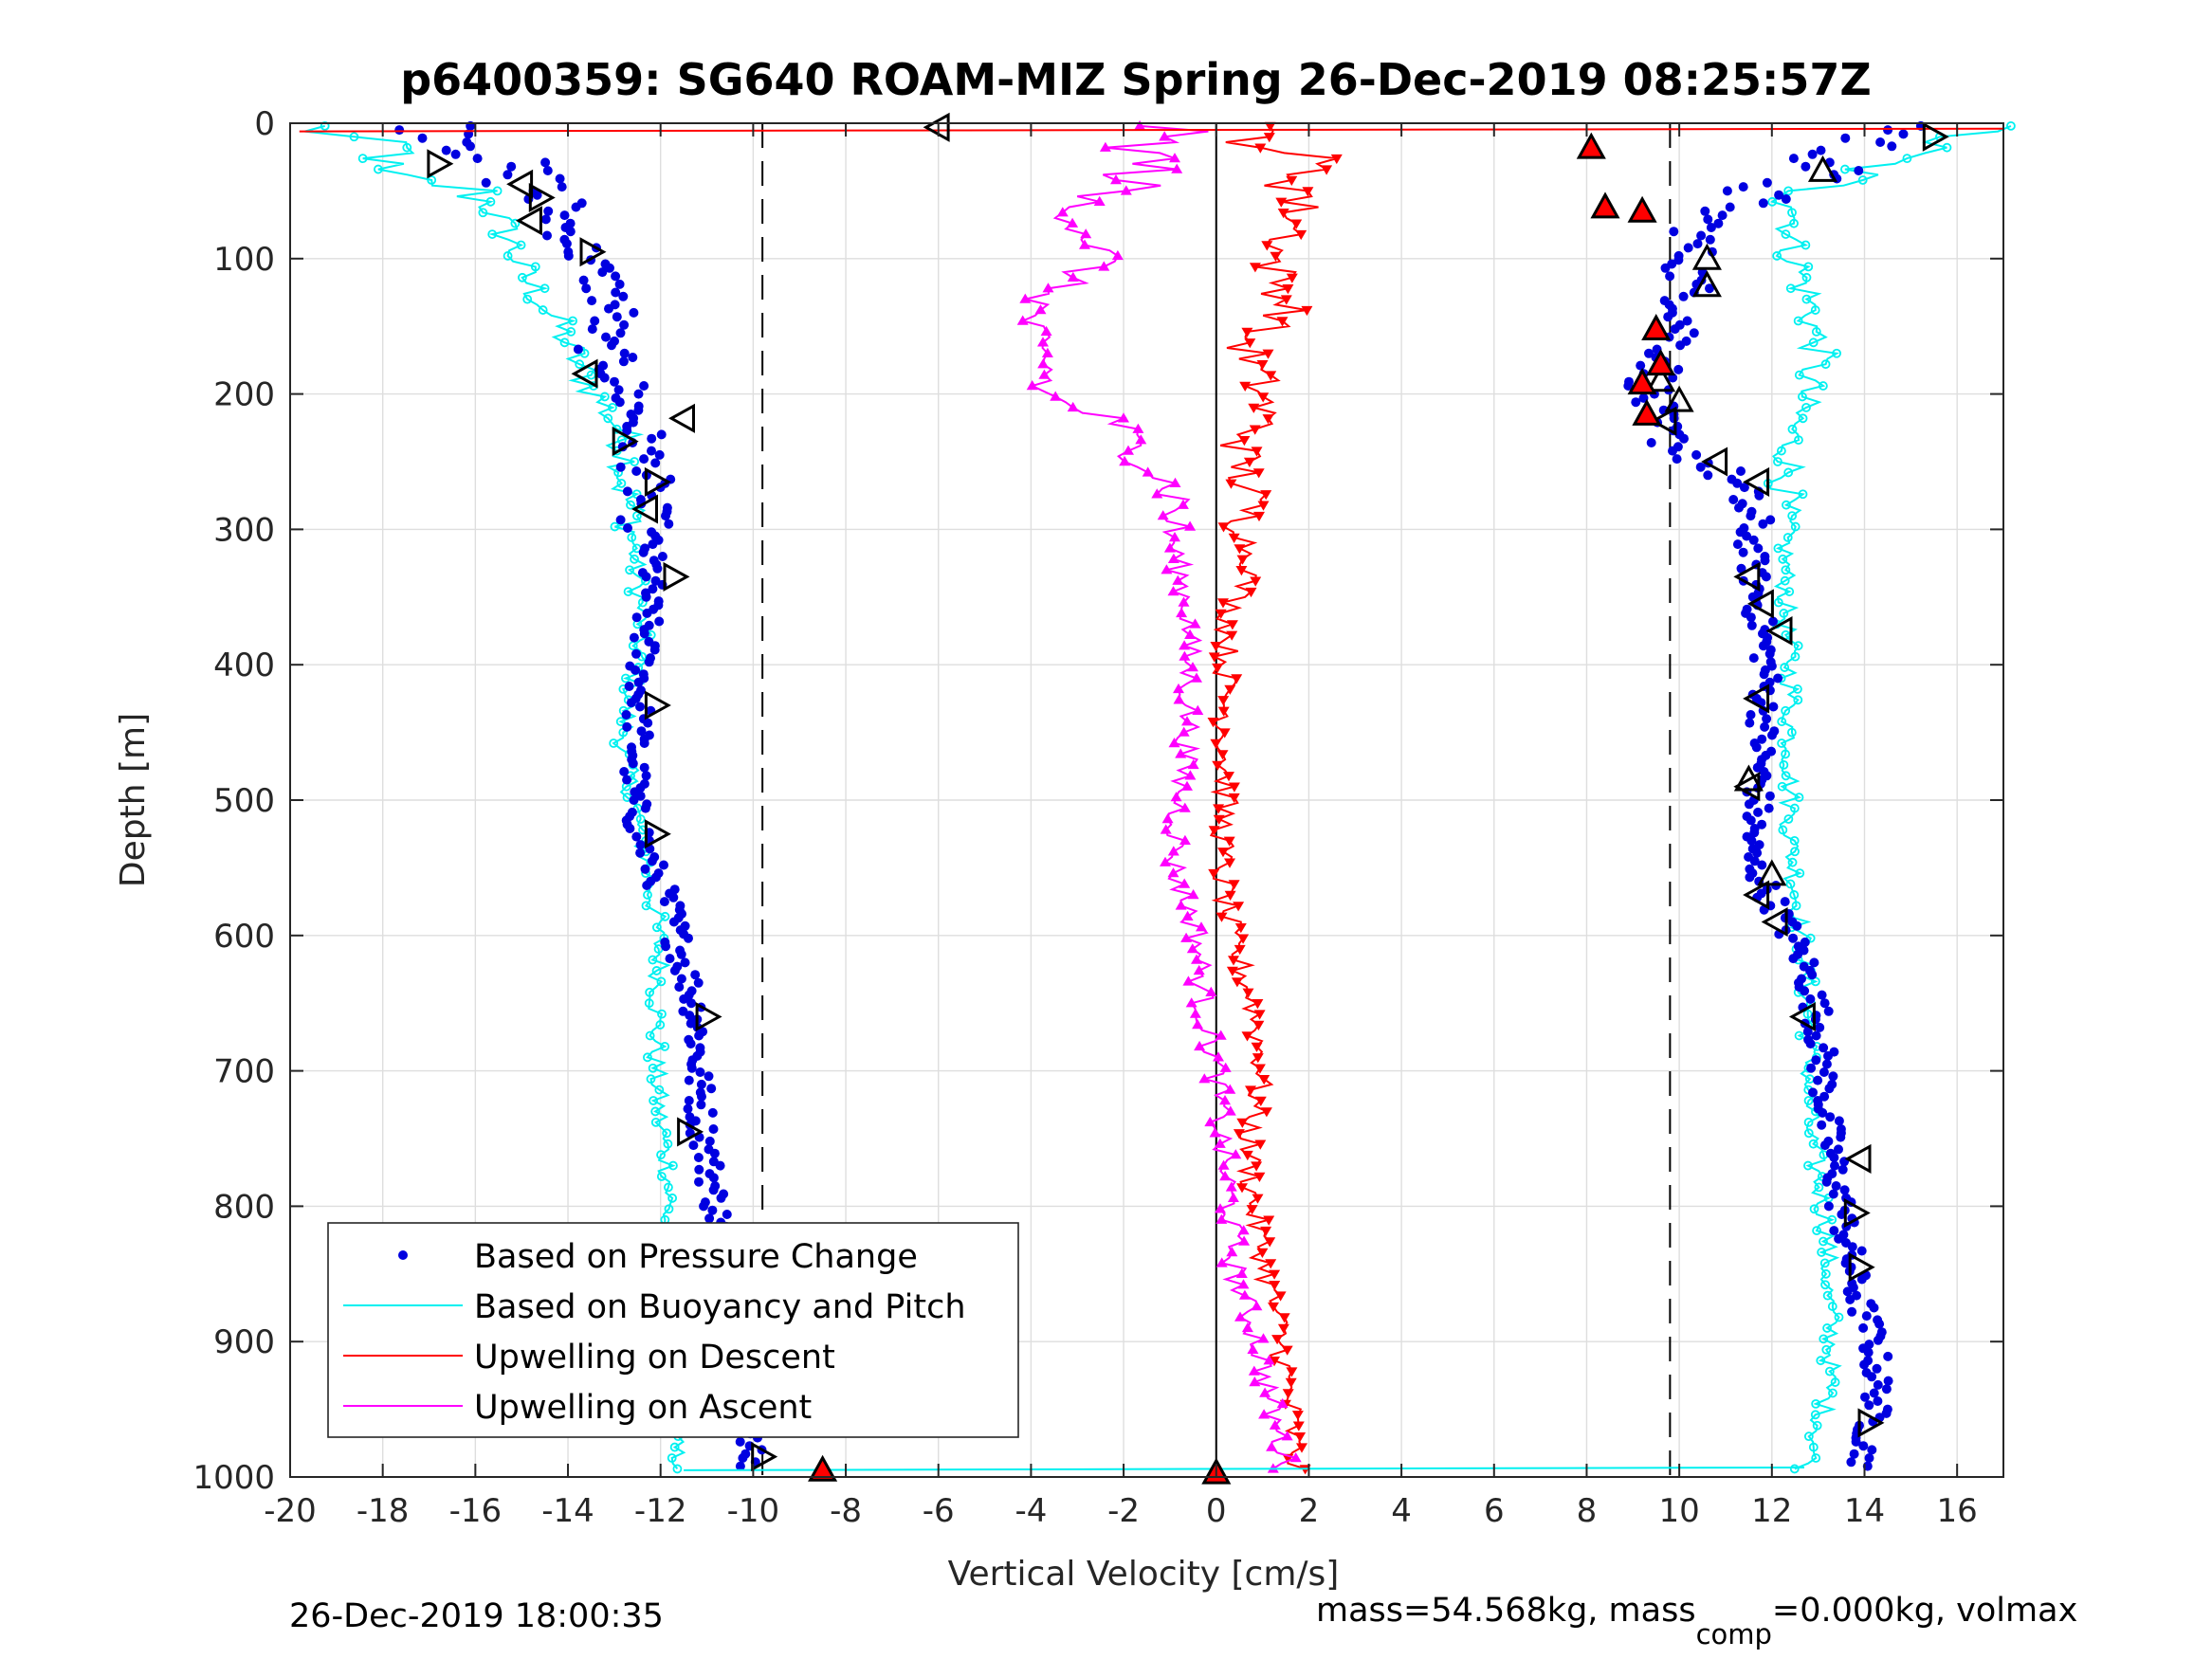 This screenshot has height=1659, width=2212. Describe the element at coordinates (1696, 1621) in the screenshot. I see `footer-mass-info: mass=54.568kg, masscomp=0.000kg, volmax` at that location.